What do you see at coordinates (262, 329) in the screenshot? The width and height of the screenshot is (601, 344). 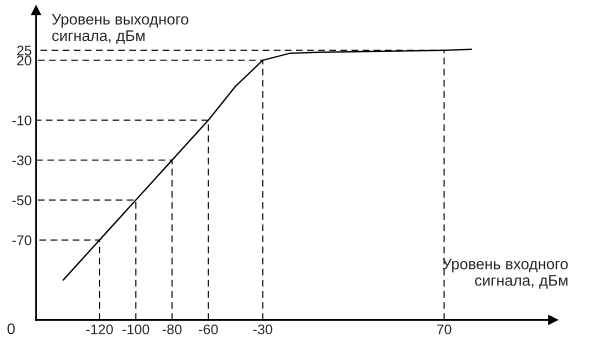 I see `x-tick-label: -30` at bounding box center [262, 329].